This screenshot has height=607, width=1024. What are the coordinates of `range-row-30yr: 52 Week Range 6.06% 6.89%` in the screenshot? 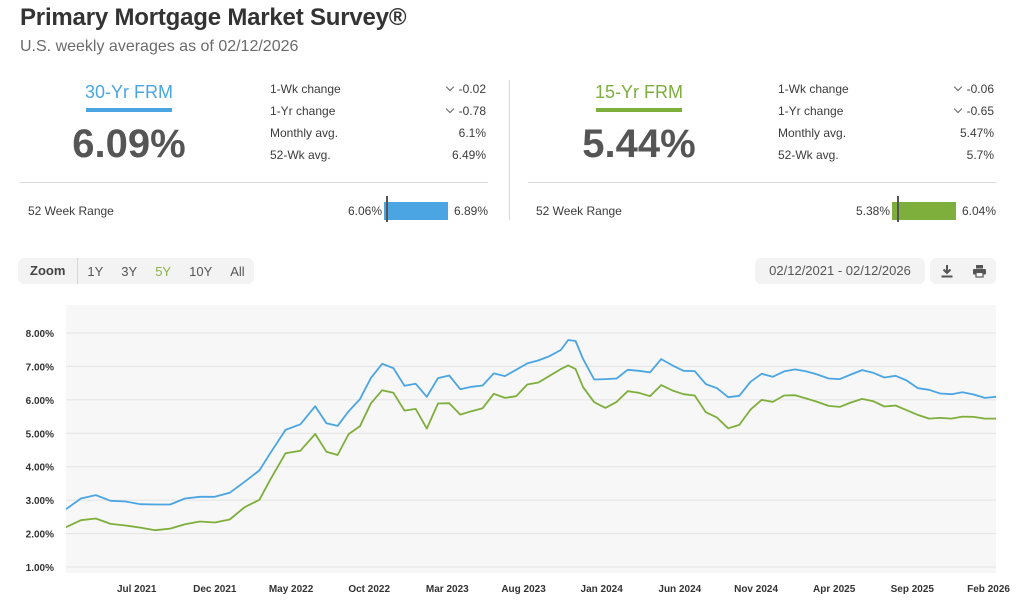 It's located at (258, 209).